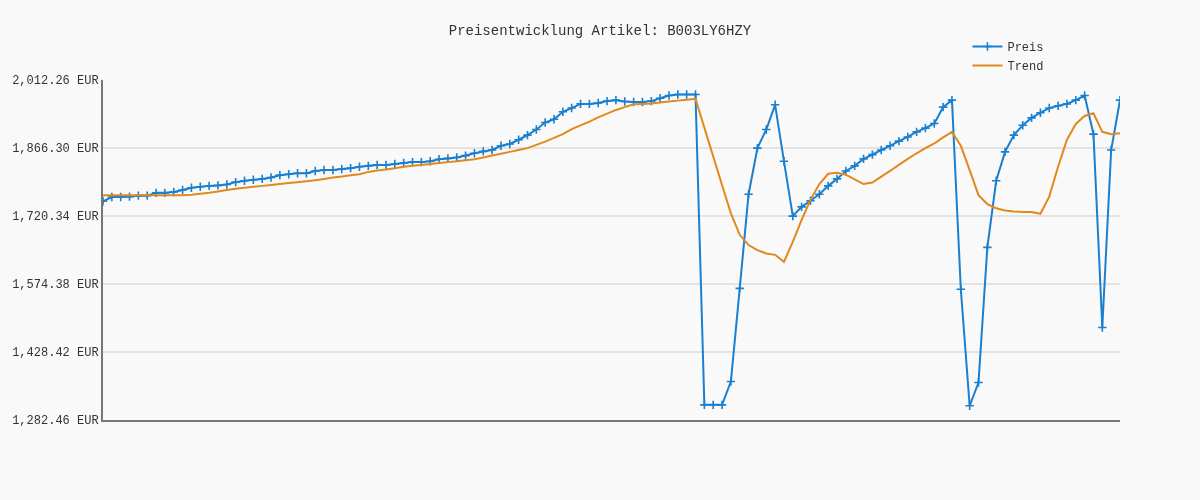  What do you see at coordinates (1025, 67) in the screenshot?
I see `legend-label: Trend` at bounding box center [1025, 67].